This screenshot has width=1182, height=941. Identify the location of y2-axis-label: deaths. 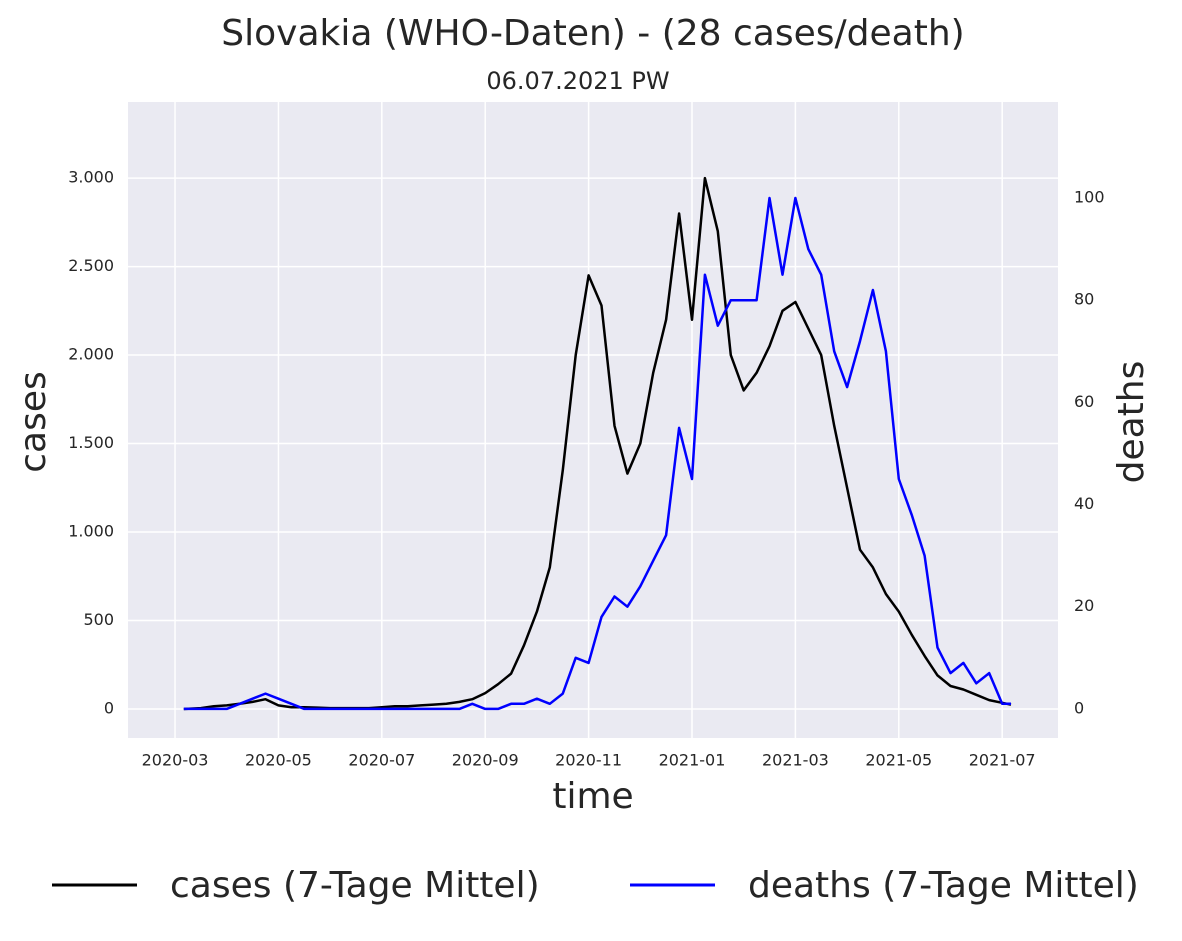
(1131, 422).